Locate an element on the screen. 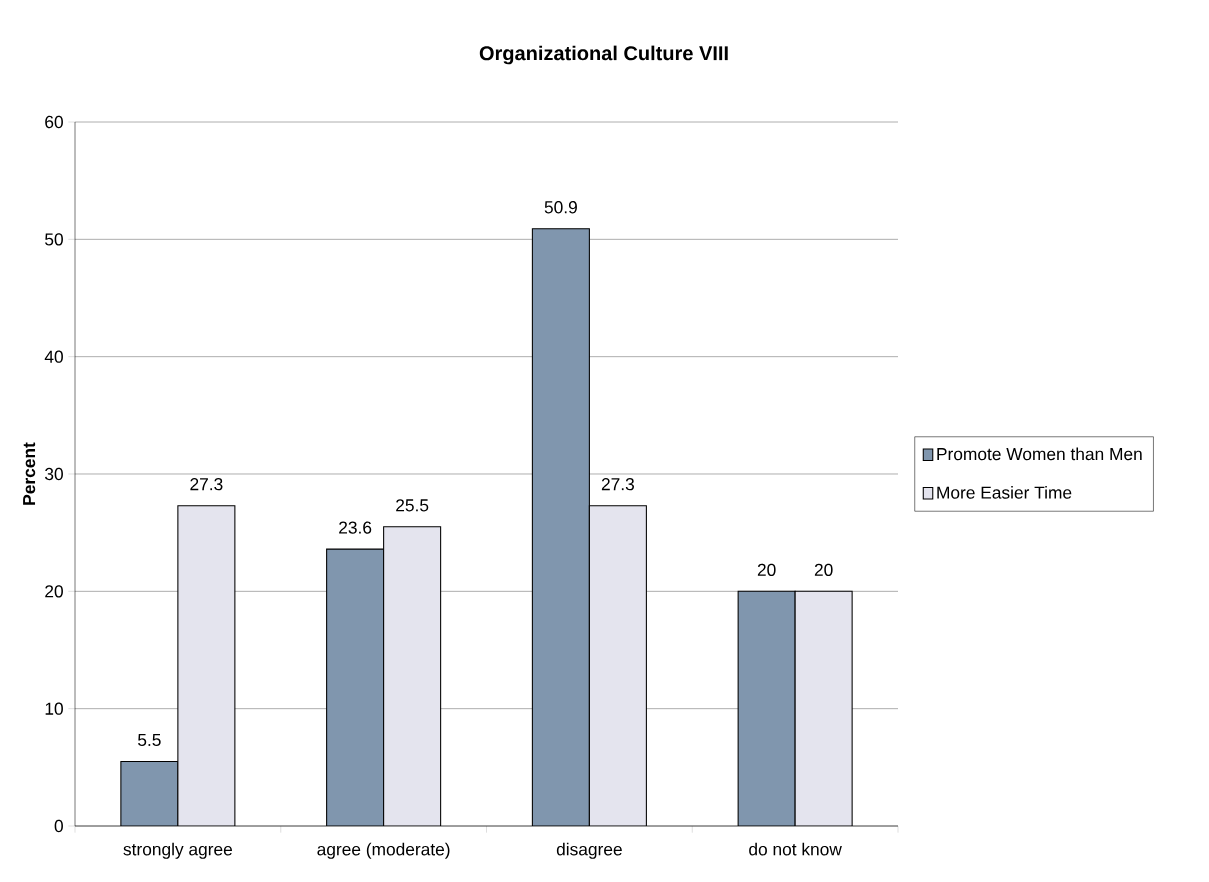 The image size is (1209, 882). y-tick-label: 60 is located at coordinates (54, 122).